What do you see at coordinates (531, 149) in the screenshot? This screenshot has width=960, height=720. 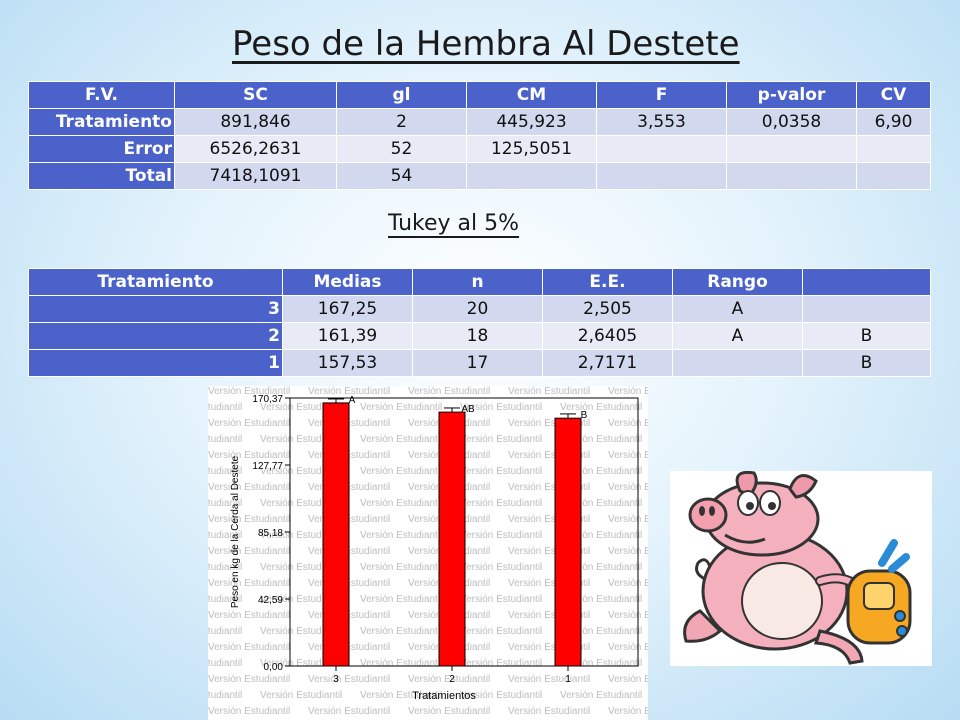 I see `table-cell: 125,5051` at bounding box center [531, 149].